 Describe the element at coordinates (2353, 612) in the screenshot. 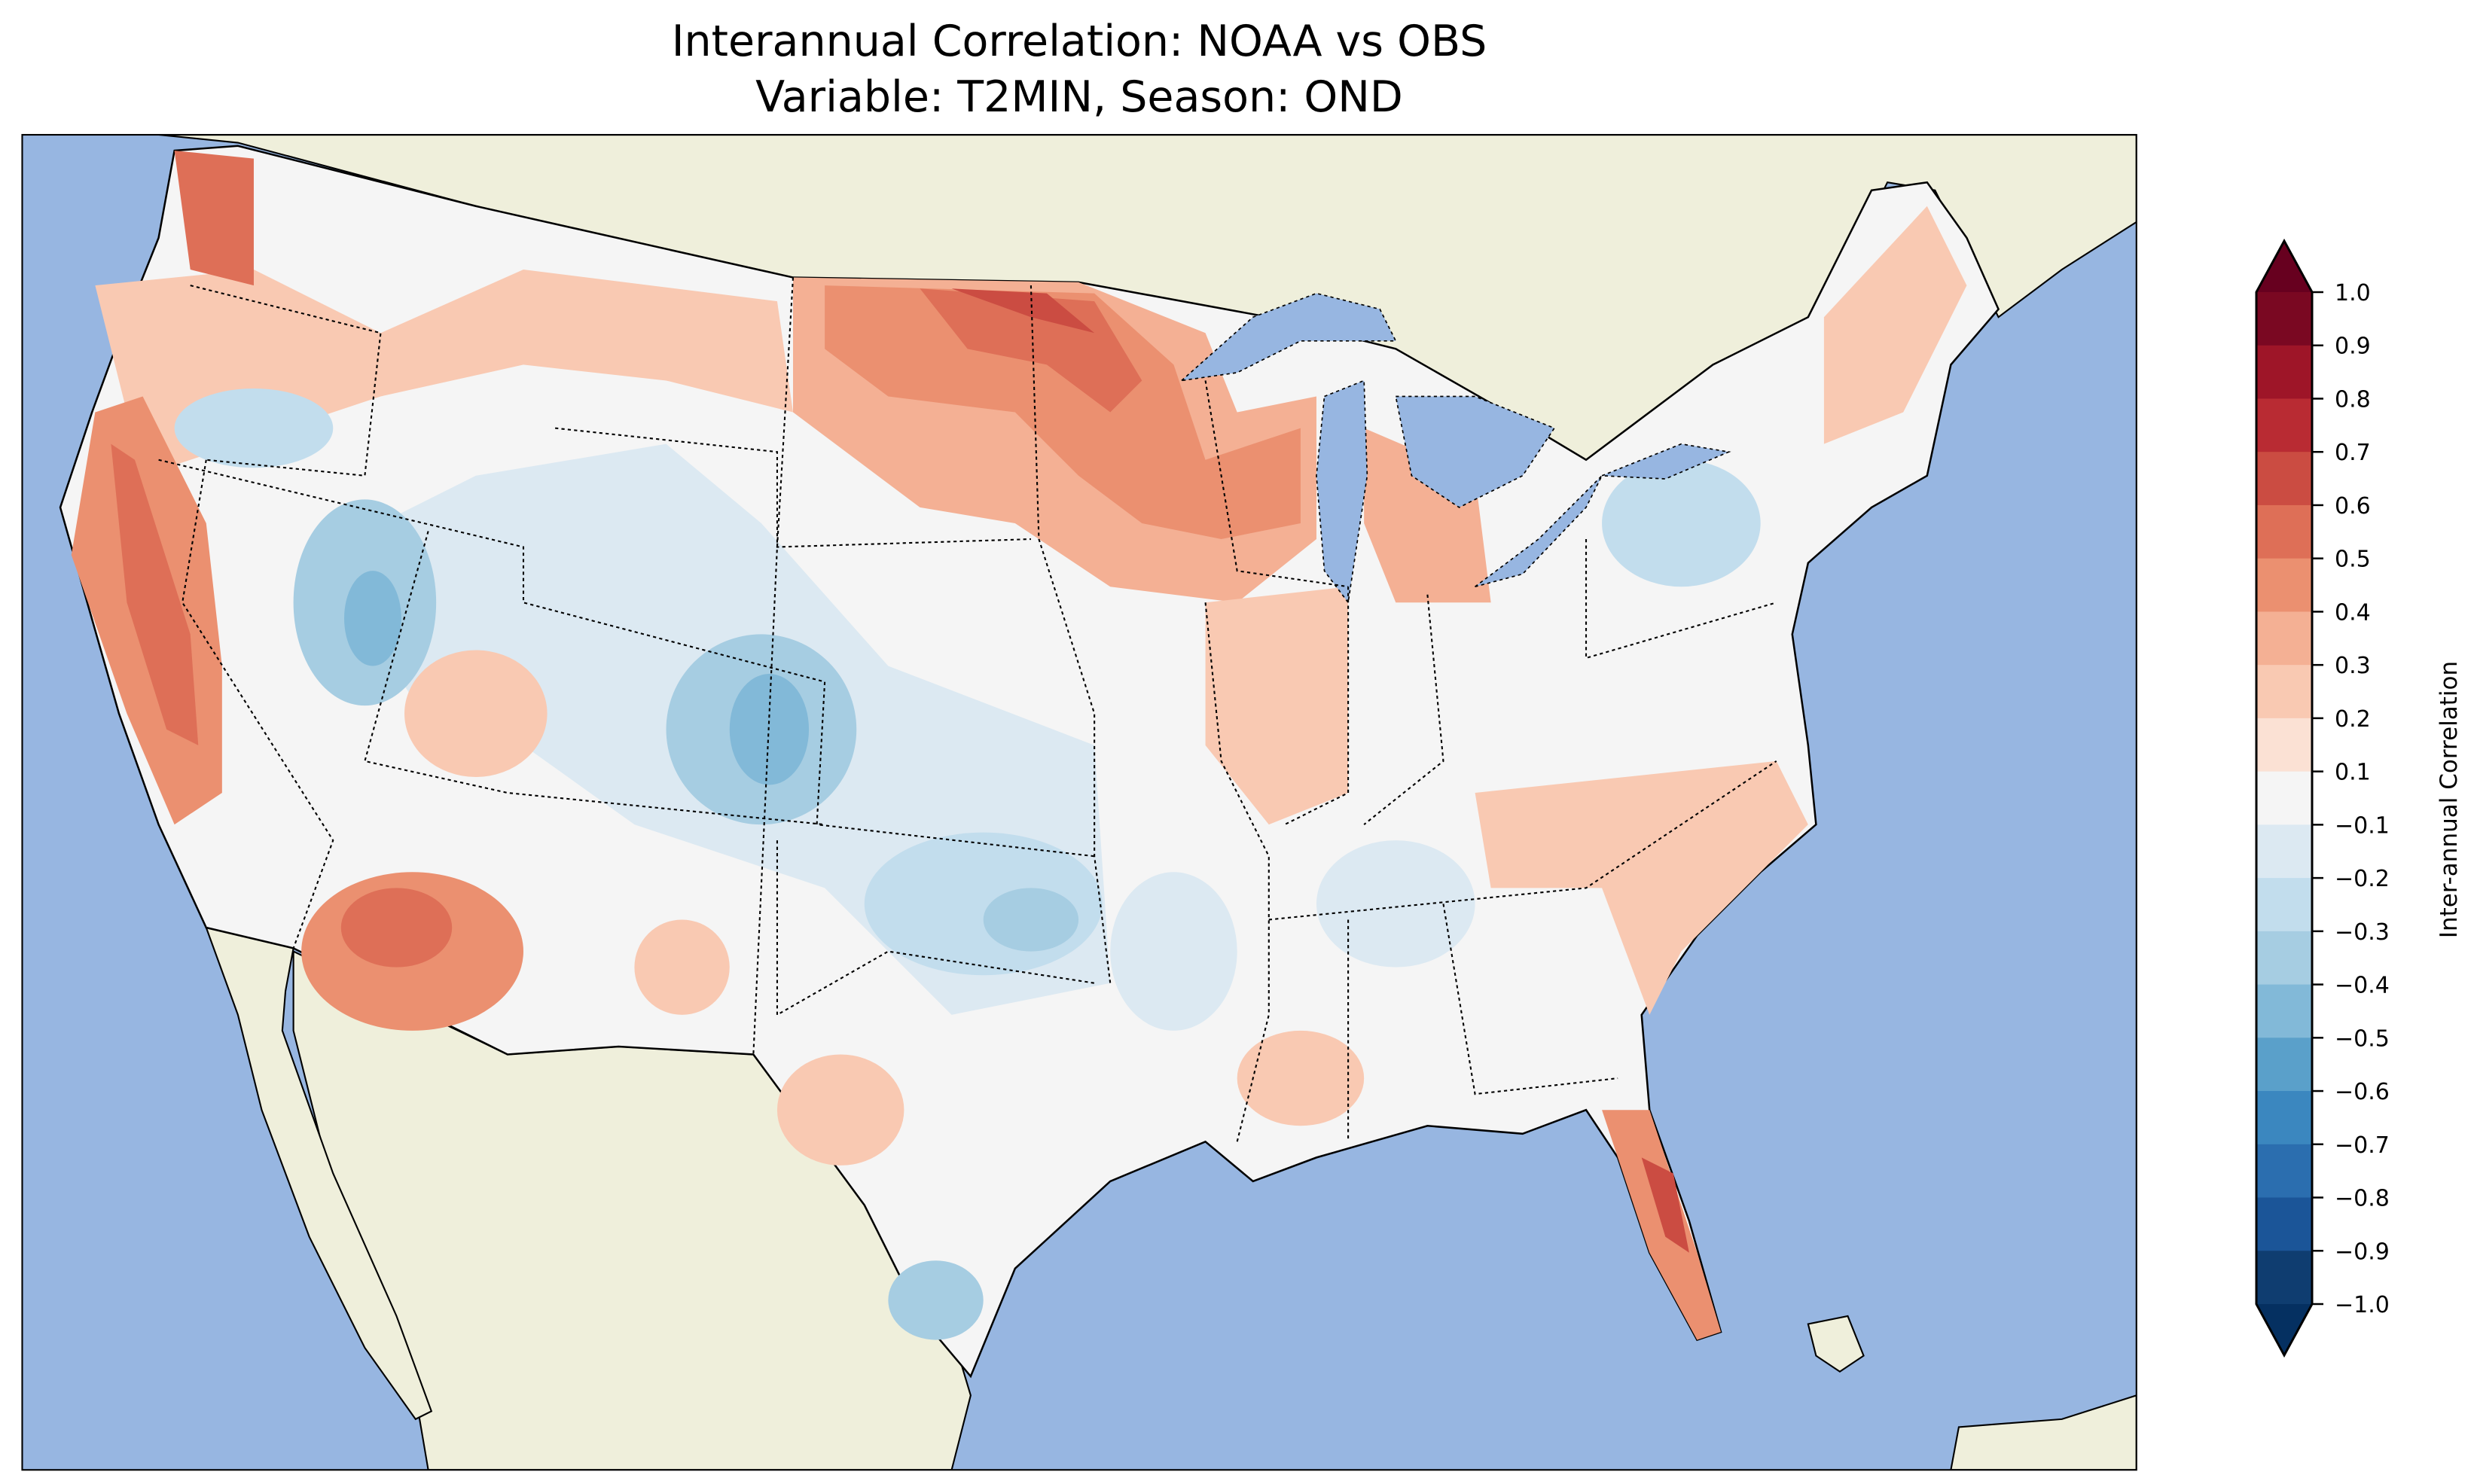

I see `colorbar-tick-label: 0.4` at that location.